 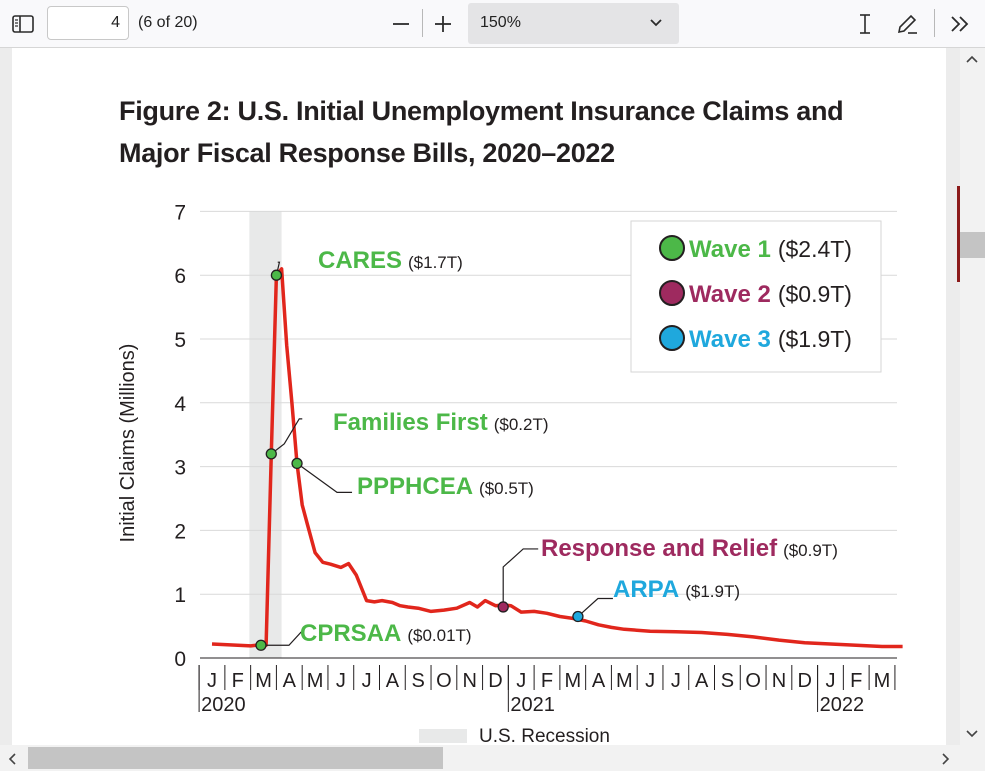 What do you see at coordinates (6, 396) in the screenshot?
I see `page-gutter-left` at bounding box center [6, 396].